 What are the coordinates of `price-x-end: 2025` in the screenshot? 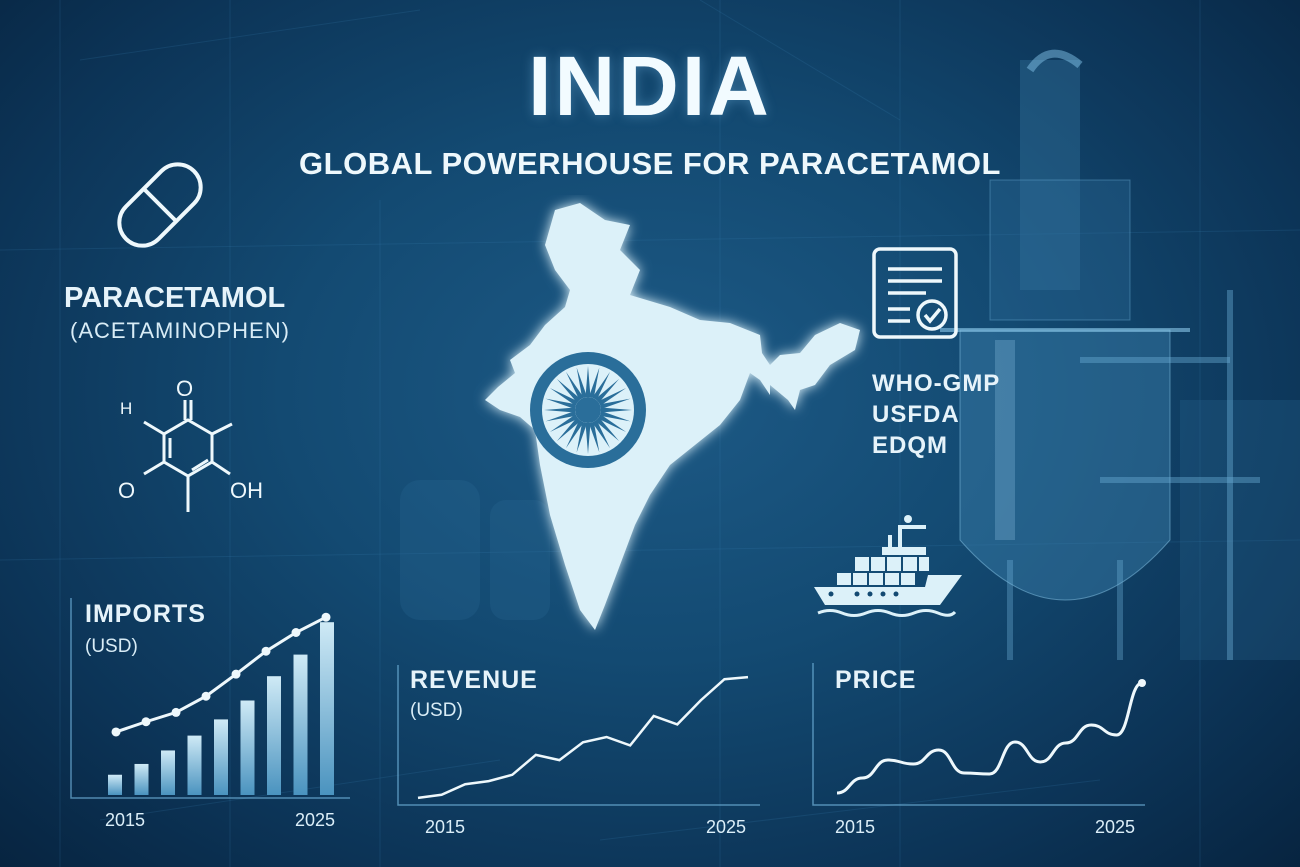 It's located at (1115, 827).